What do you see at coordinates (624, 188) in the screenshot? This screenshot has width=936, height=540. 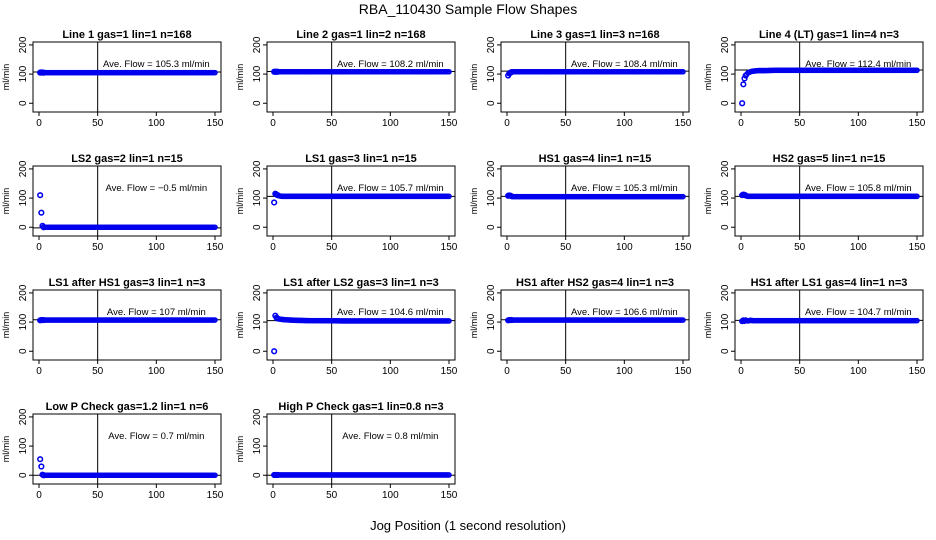 I see `average-flow-annotation: Ave. Flow = 105.3 ml/min` at bounding box center [624, 188].